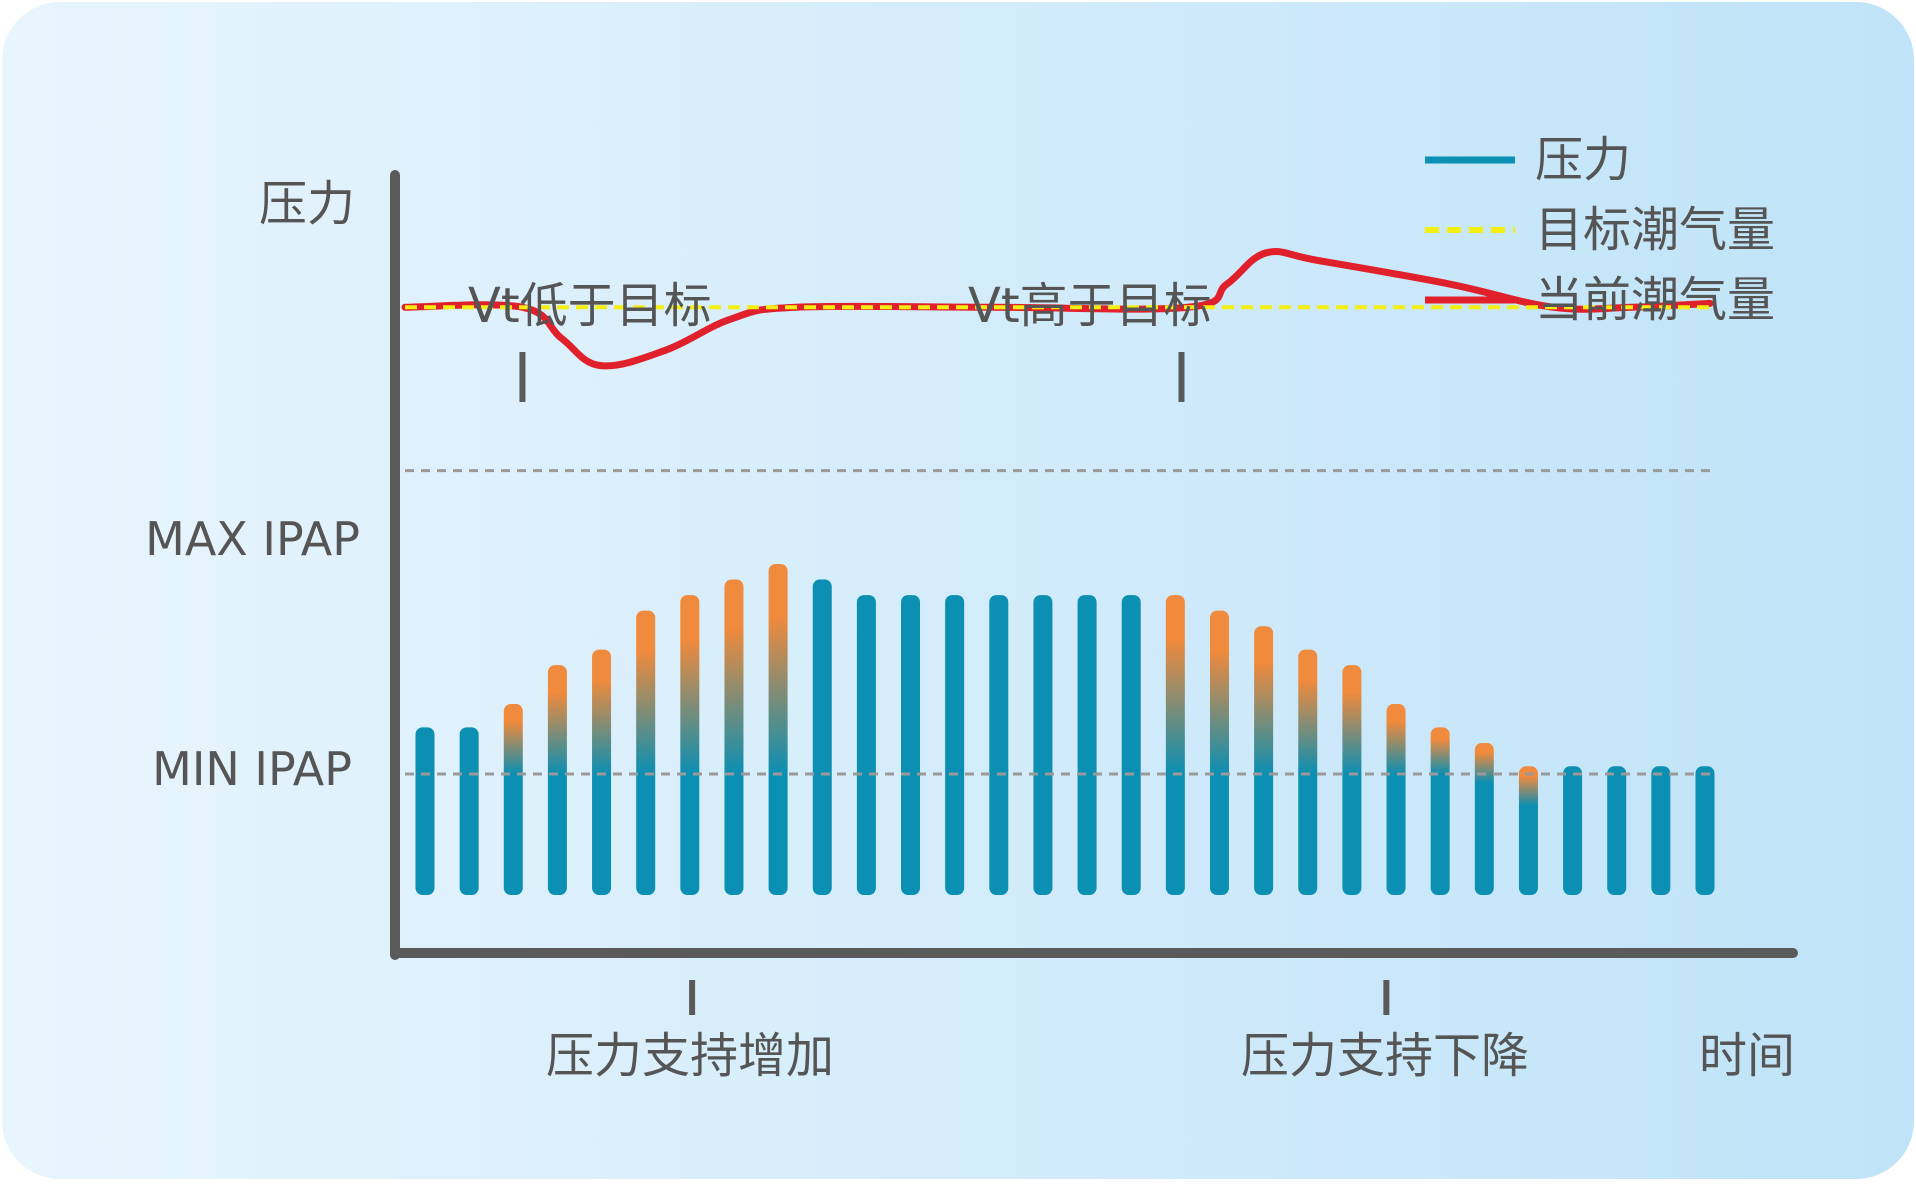  I want to click on vt-high-label: Vt高于目标, so click(1090, 306).